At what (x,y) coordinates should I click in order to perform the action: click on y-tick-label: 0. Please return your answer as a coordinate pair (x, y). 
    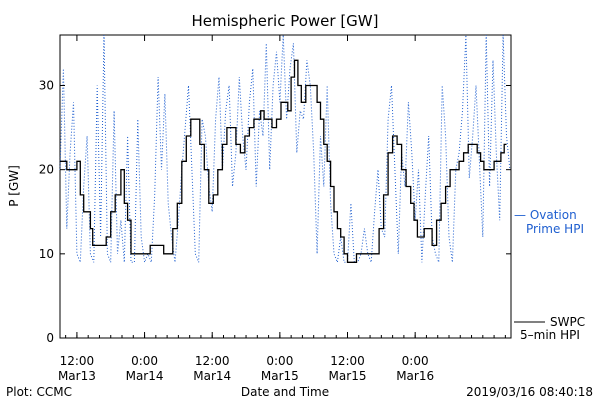
    Looking at the image, I should click on (50, 338).